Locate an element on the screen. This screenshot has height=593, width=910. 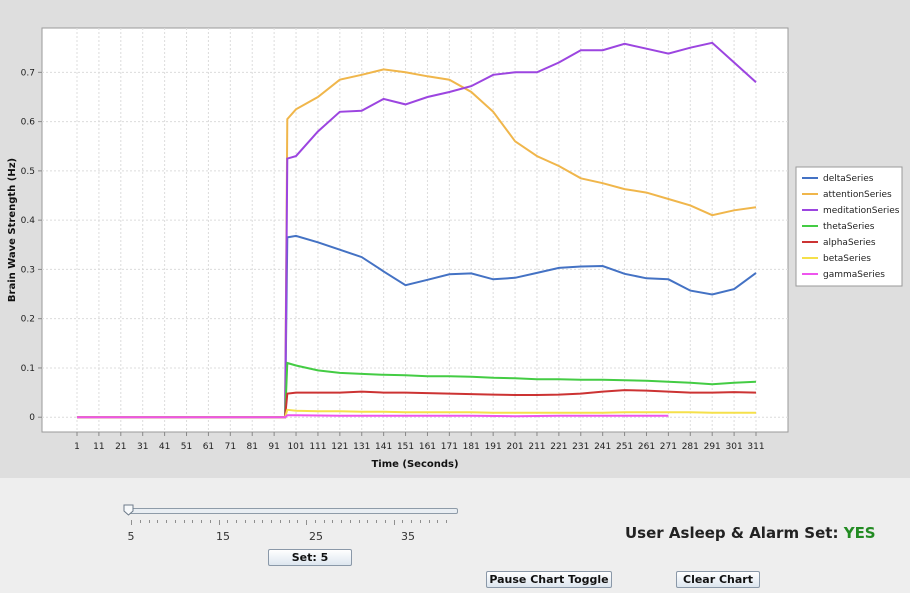
y-tick-label: 0.7 is located at coordinates (28, 73).